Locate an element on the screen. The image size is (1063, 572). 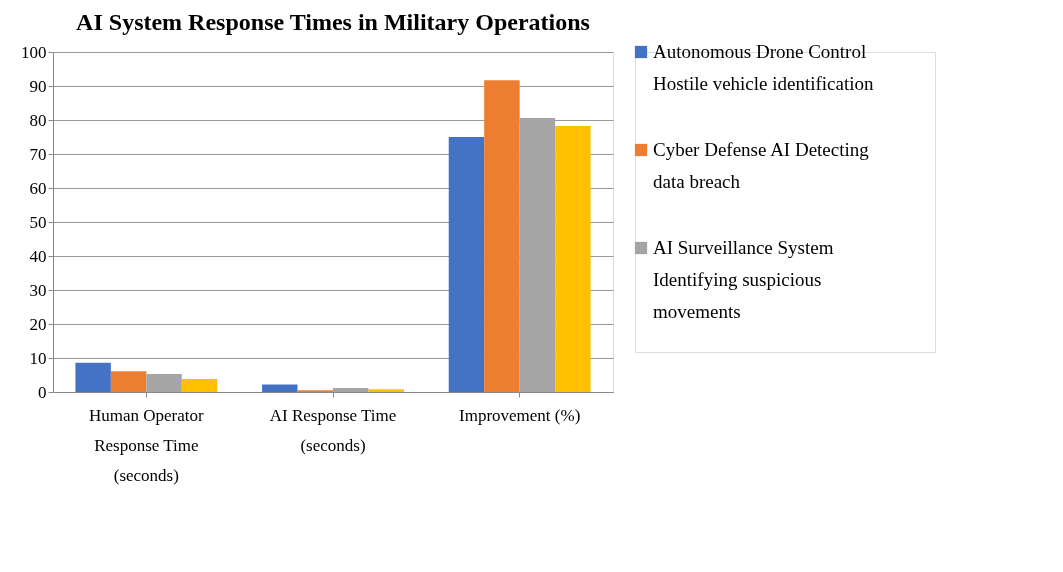
x-tick-label: Human Operator Response Time (seconds) is located at coordinates (146, 445).